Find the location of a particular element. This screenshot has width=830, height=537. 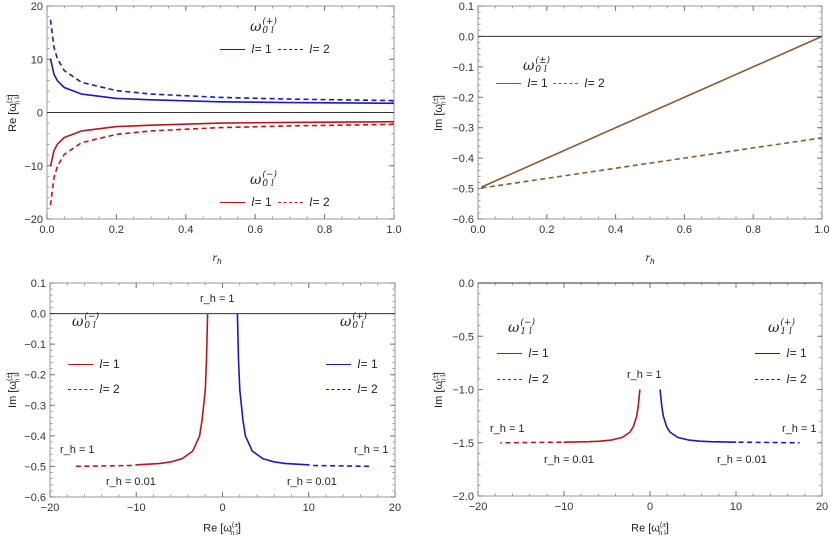

legend-title: ω (+) 1 l is located at coordinates (781, 327).